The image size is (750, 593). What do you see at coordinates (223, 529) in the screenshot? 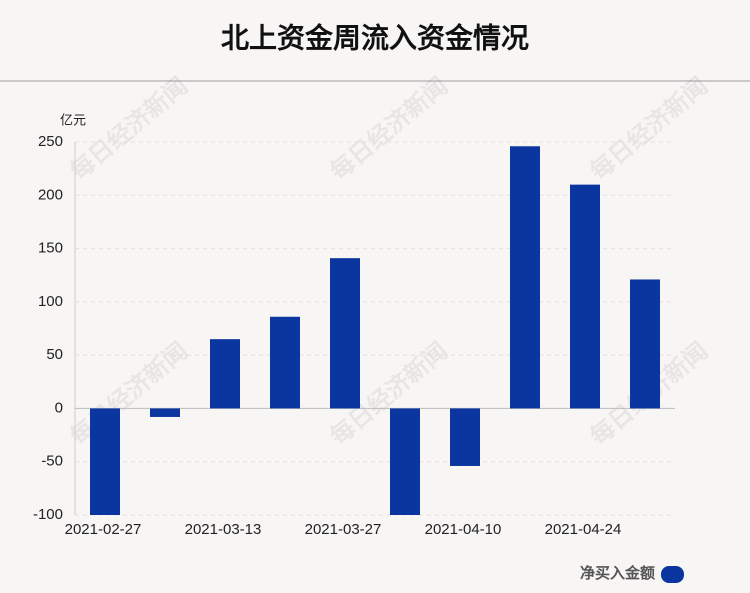
I see `x-tick-label: 2021-03-13` at bounding box center [223, 529].